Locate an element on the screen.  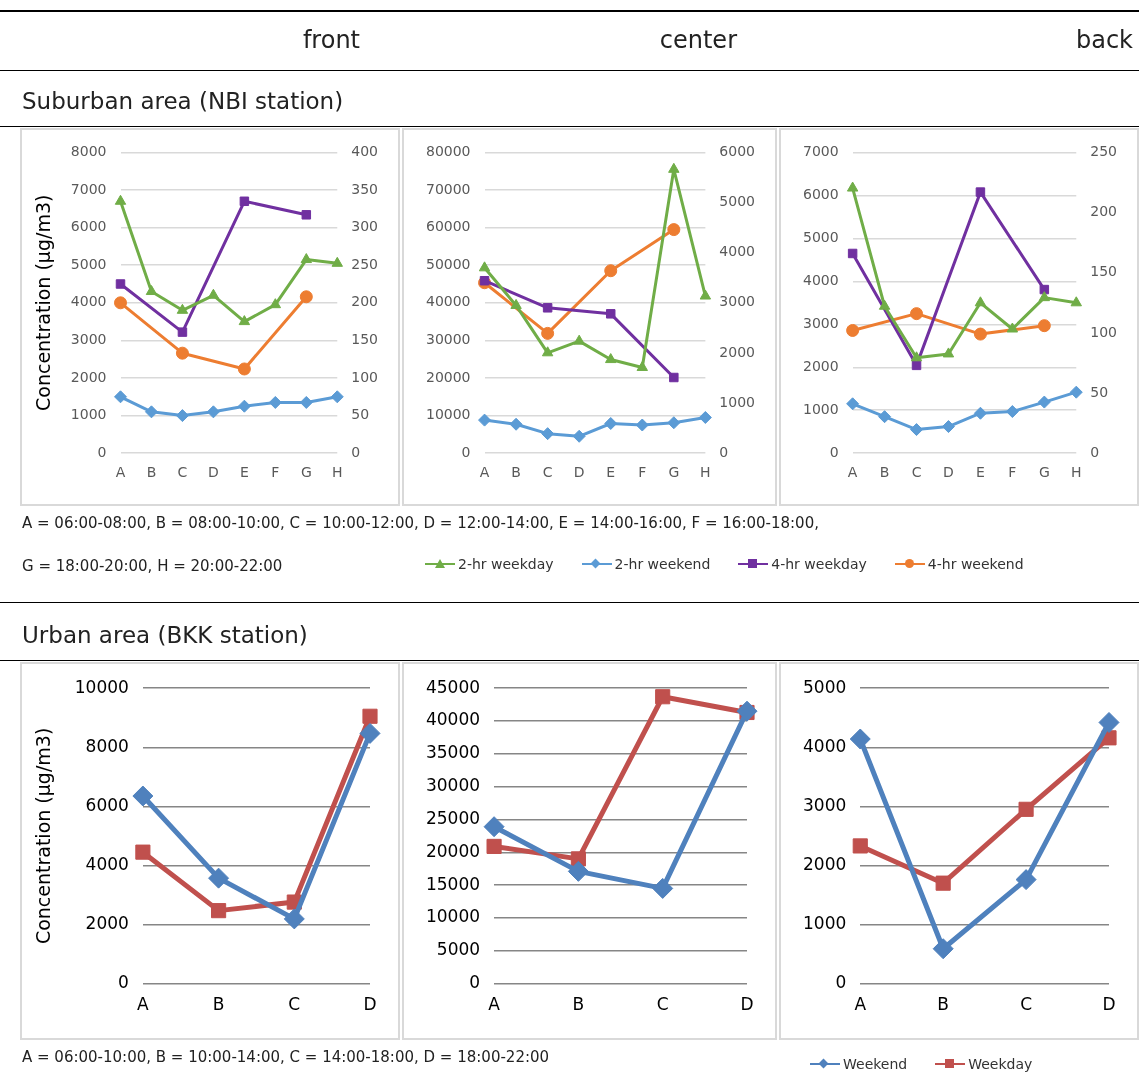
legend-label: 2-hr weekend is located at coordinates (662, 564).